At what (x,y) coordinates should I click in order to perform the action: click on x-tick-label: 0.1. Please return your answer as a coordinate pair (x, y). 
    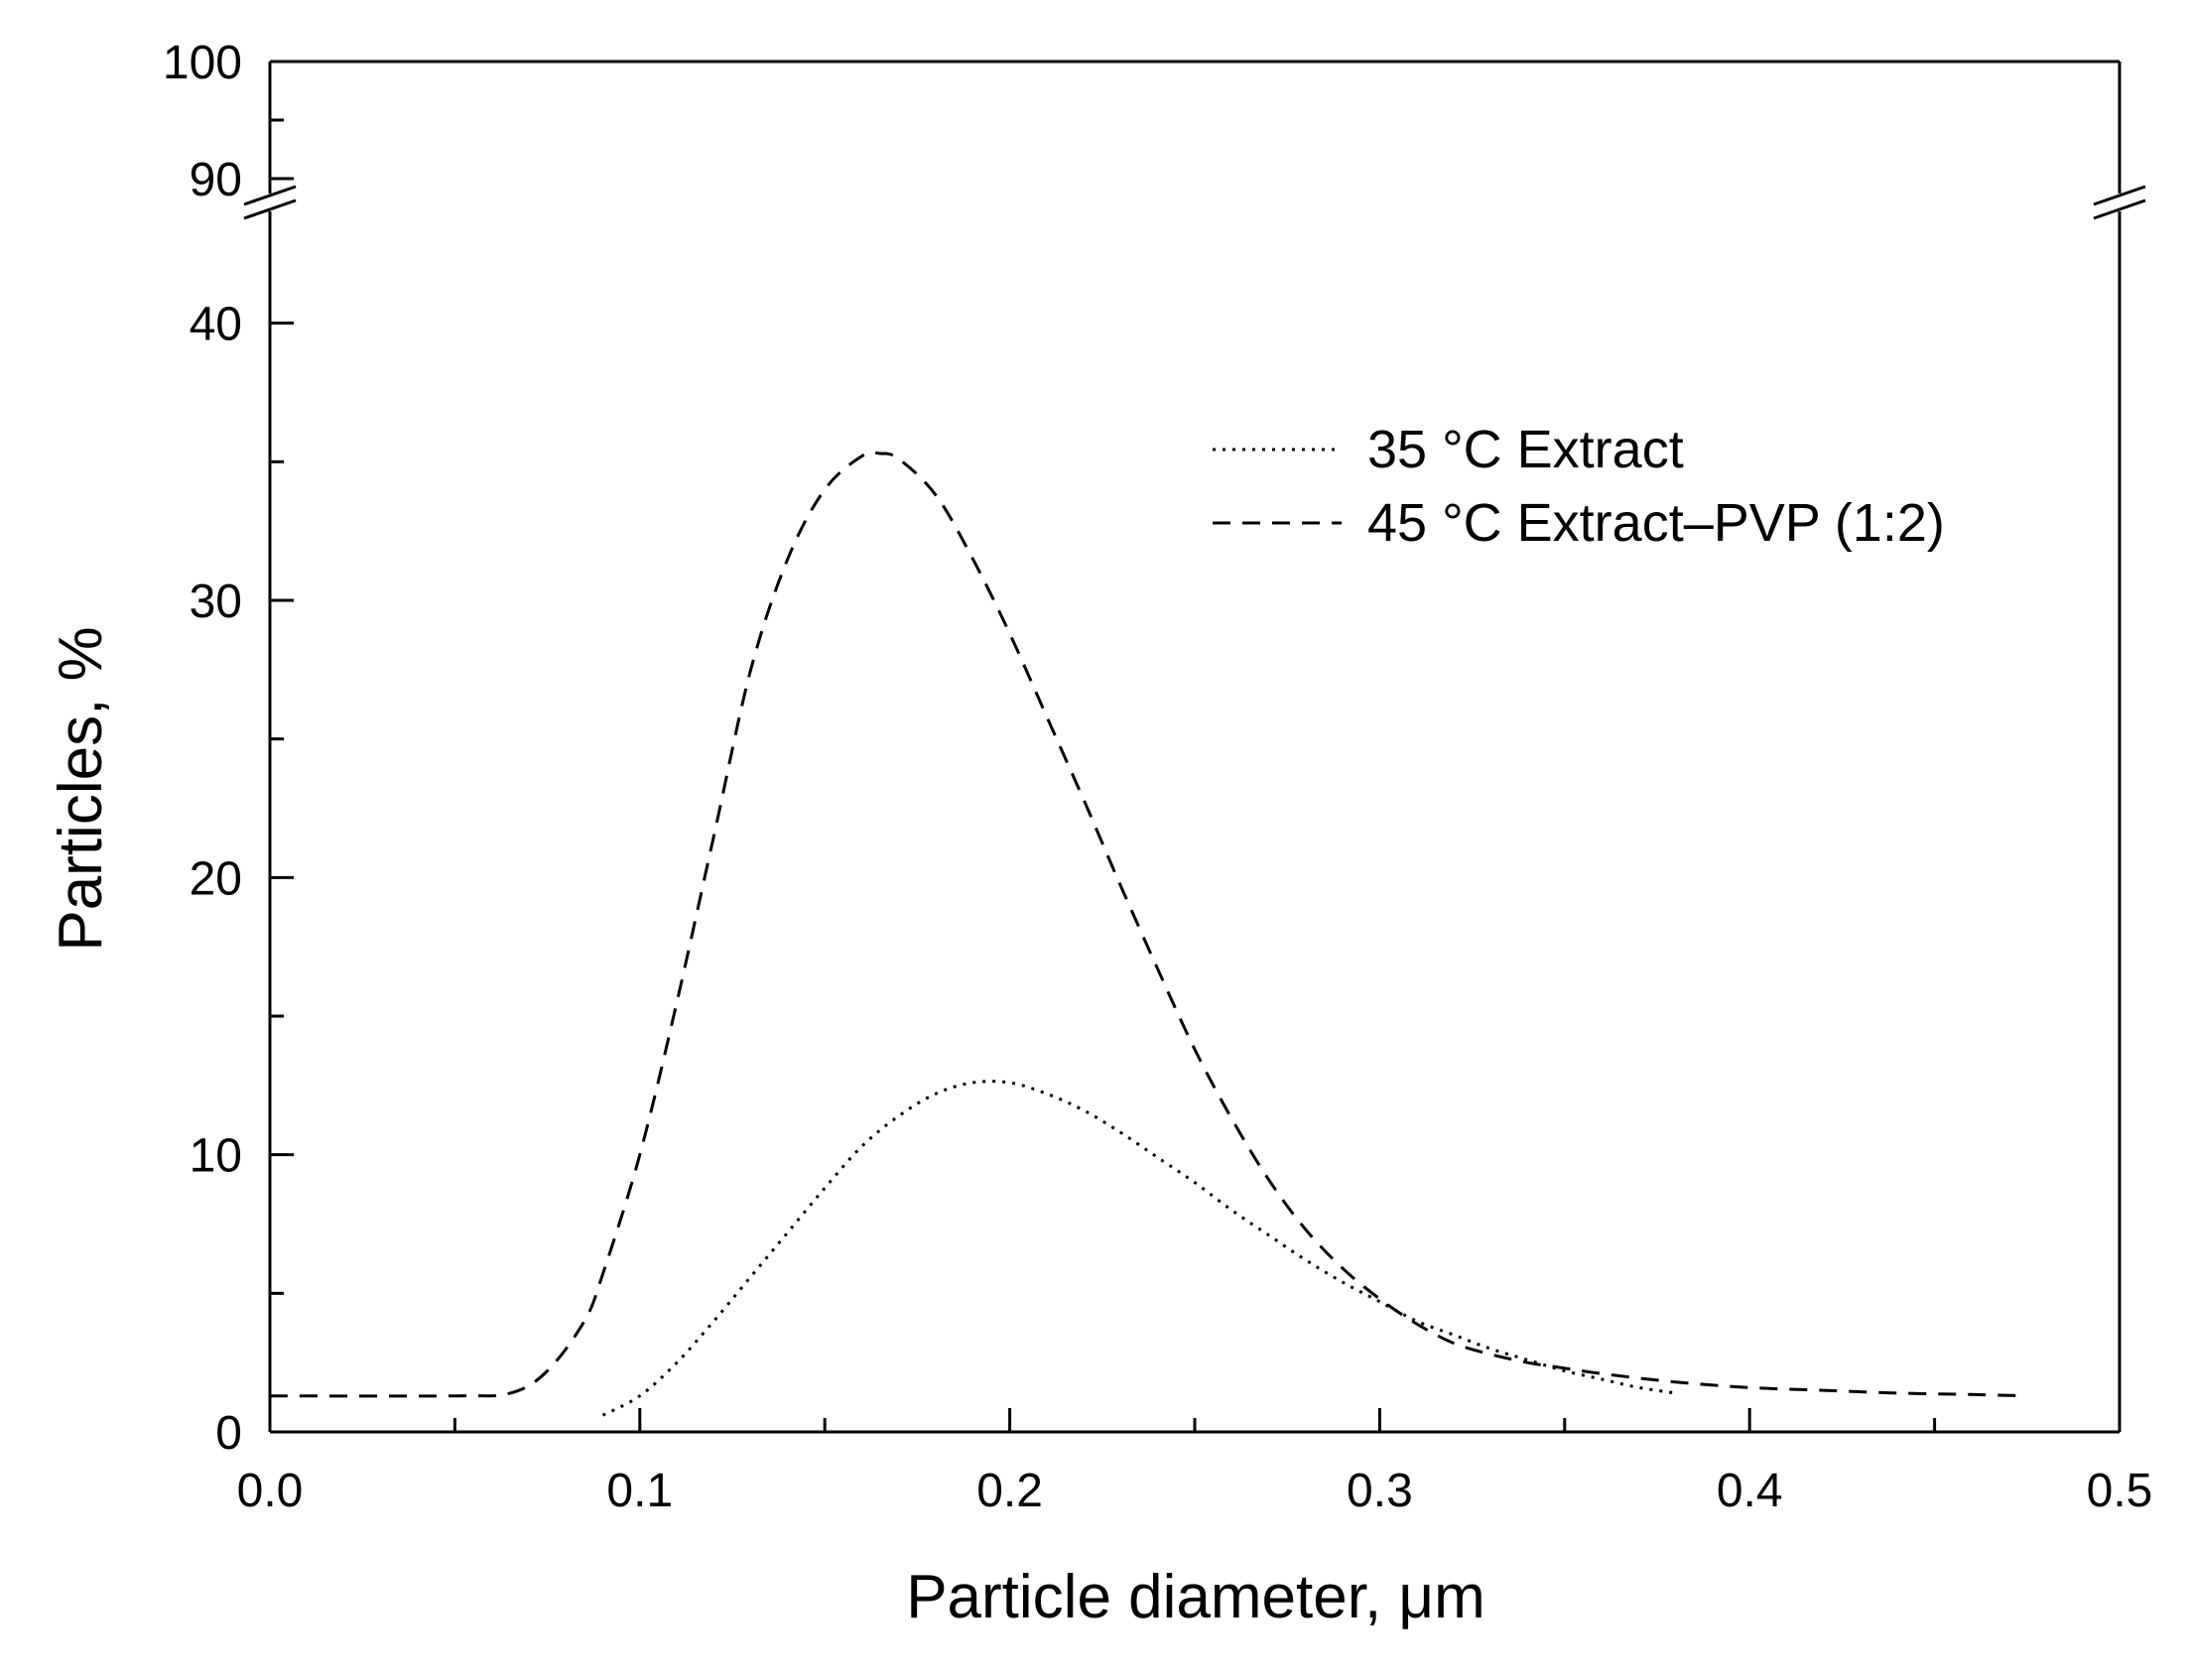
    Looking at the image, I should click on (639, 1491).